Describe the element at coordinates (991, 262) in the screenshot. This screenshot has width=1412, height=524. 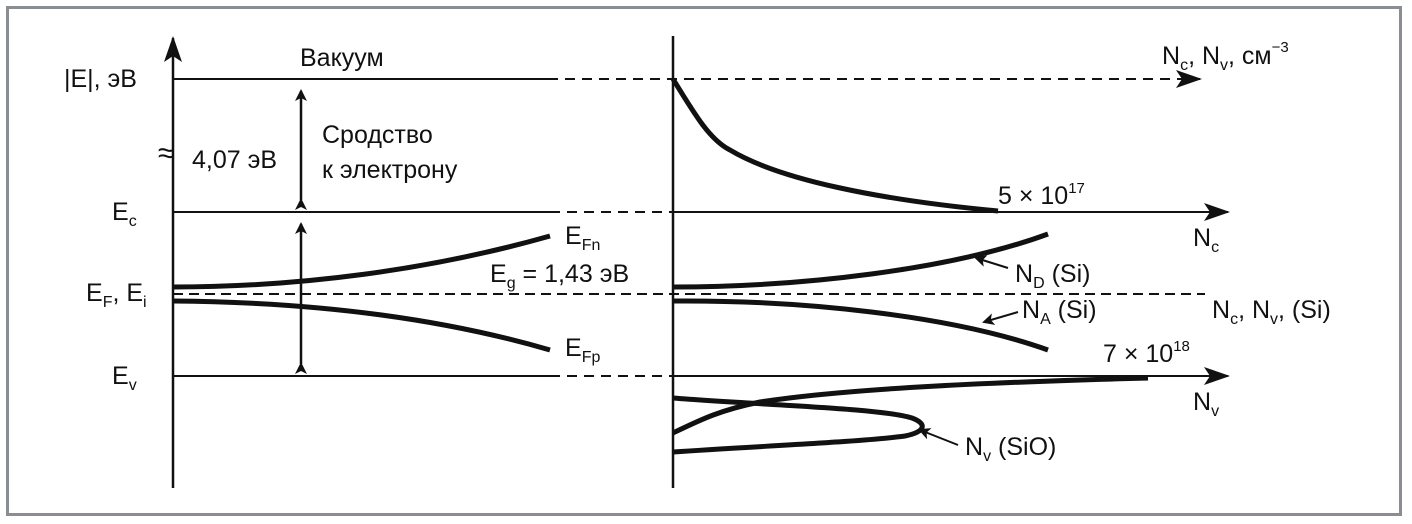
I see `nd-pointer` at that location.